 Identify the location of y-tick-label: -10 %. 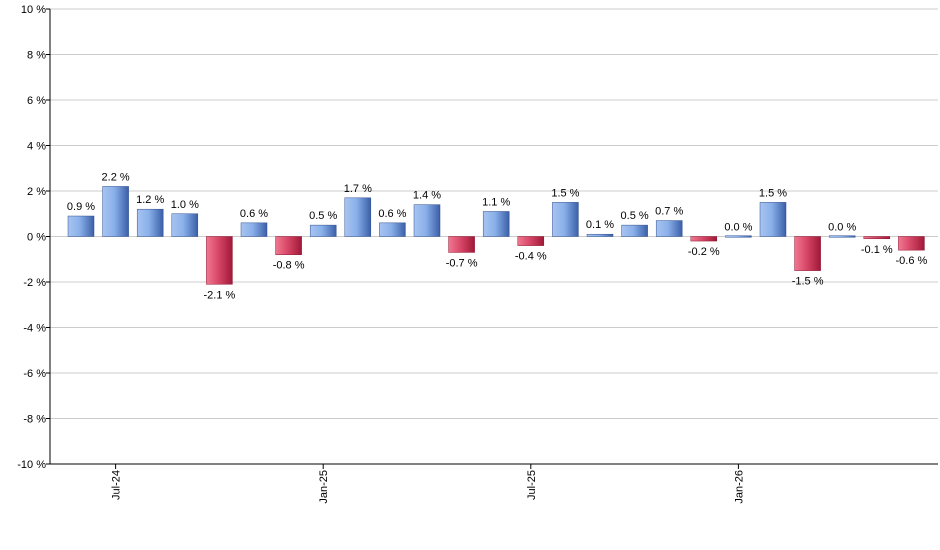
(31, 465).